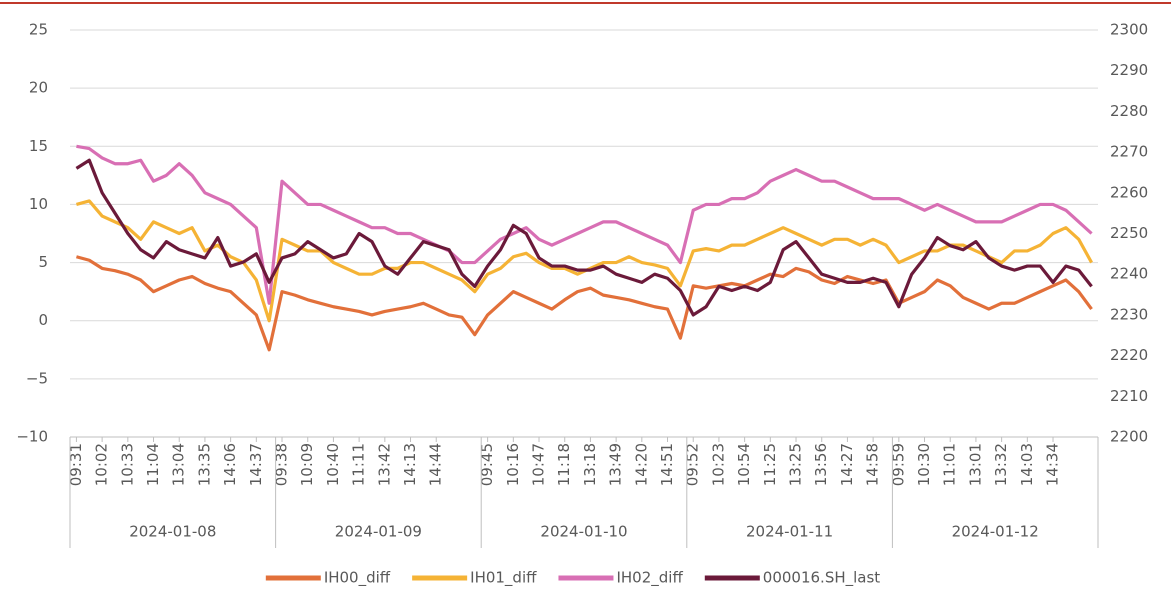  I want to click on x-tick-label: 10:47, so click(539, 464).